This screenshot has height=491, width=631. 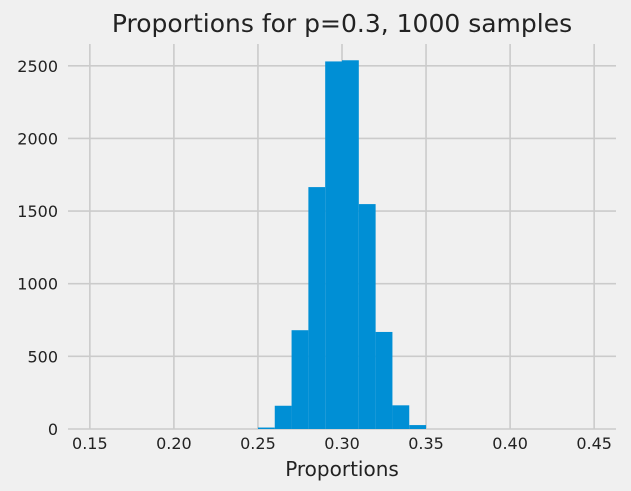 What do you see at coordinates (510, 443) in the screenshot?
I see `x-tick-label: 0.40` at bounding box center [510, 443].